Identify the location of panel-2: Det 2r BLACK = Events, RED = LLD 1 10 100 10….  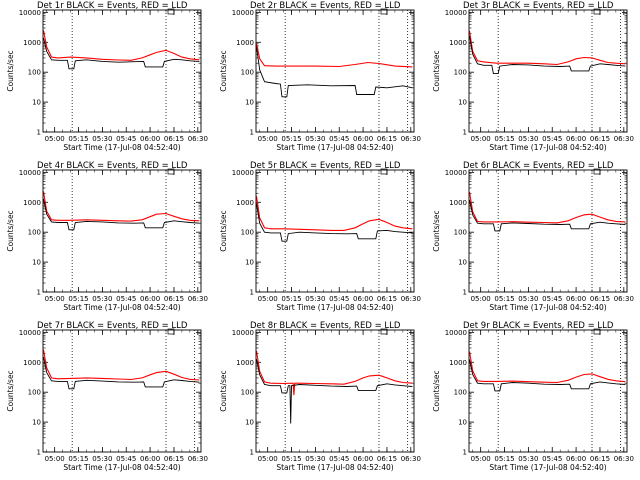
(320, 76).